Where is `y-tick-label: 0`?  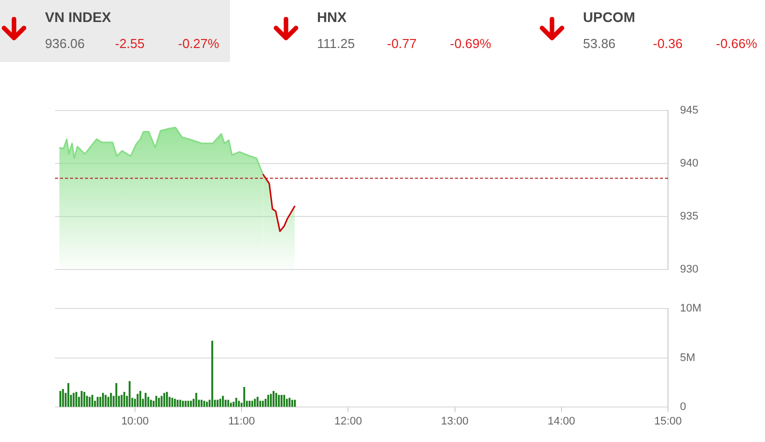 y-tick-label: 0 is located at coordinates (683, 407).